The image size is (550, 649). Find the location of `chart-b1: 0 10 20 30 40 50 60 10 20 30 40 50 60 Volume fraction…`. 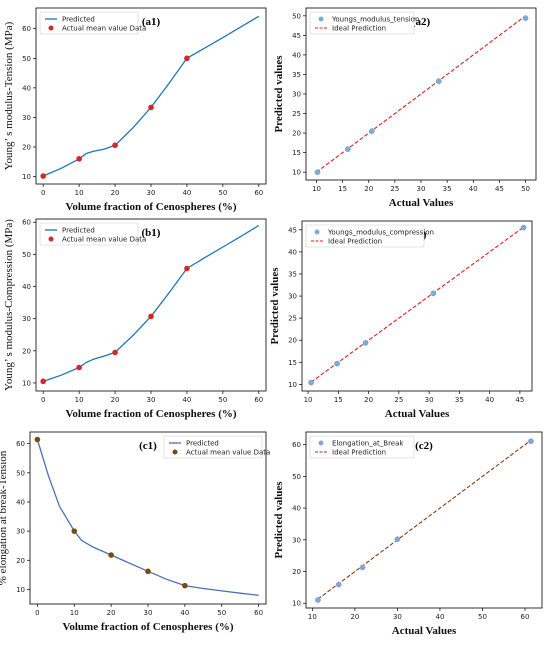

chart-b1: 0 10 20 30 40 50 60 10 20 30 40 50 60 Volume fraction… is located at coordinates (135, 319).